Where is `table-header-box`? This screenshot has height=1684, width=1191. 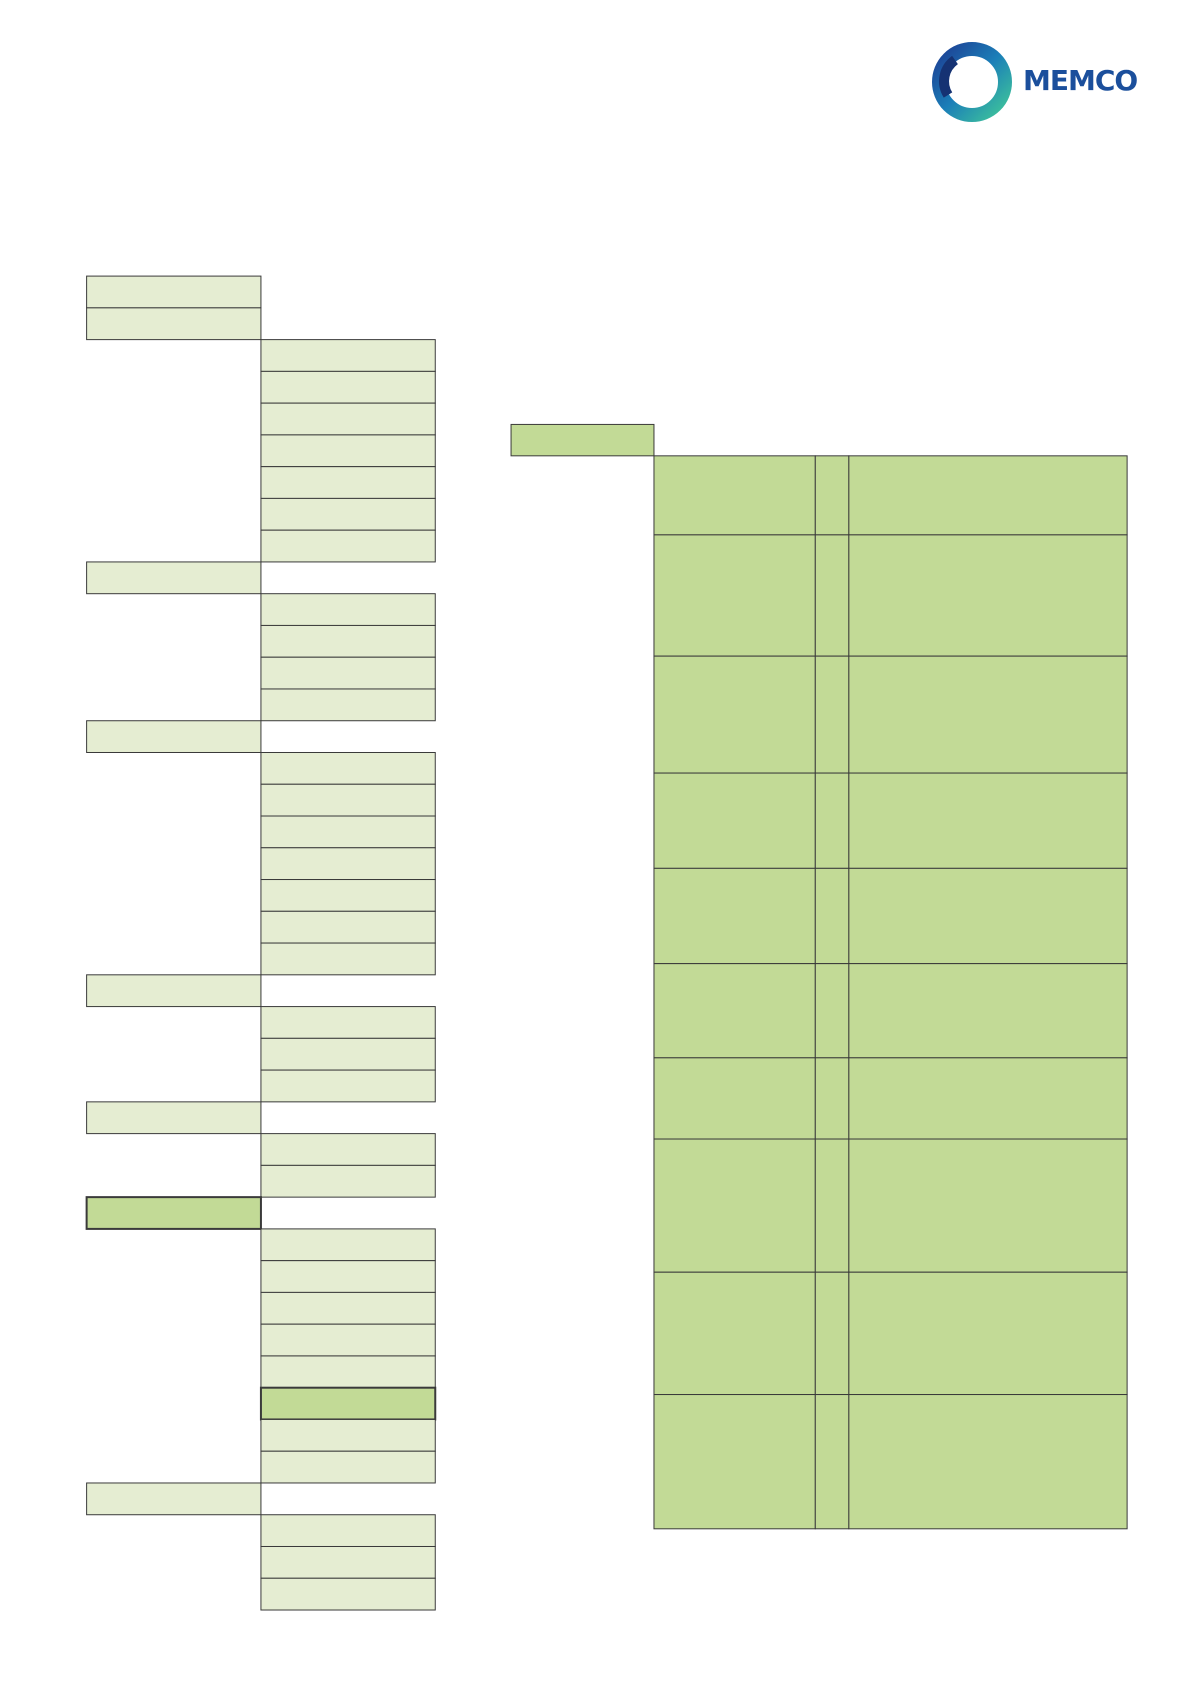
table-header-box is located at coordinates (582, 440).